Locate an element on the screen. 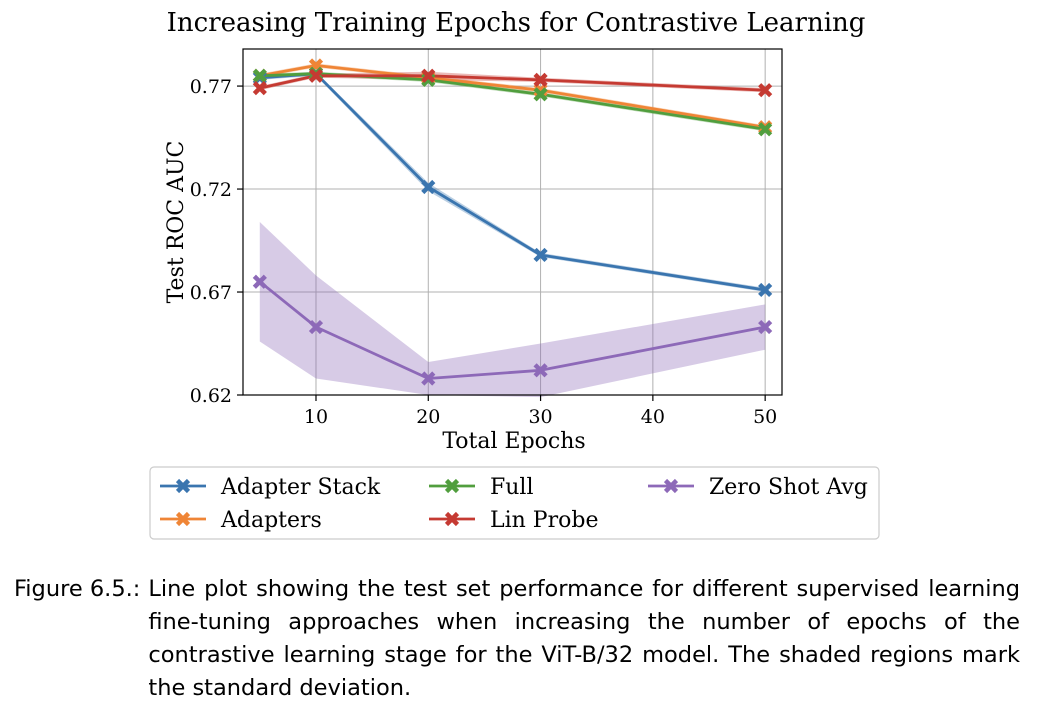 The width and height of the screenshot is (1054, 728). zero-shot-avg-std-band is located at coordinates (512, 310).